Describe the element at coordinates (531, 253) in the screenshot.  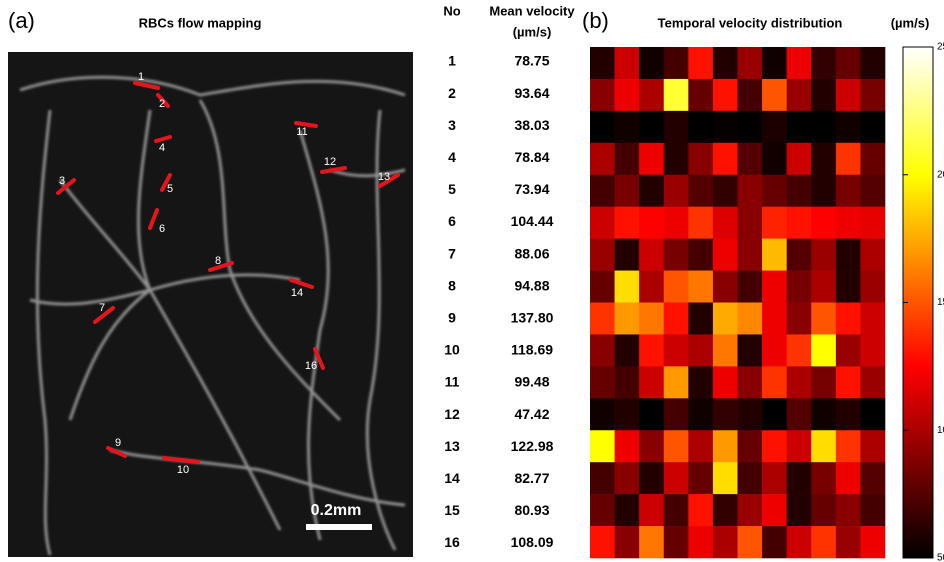
I see `mean-velocity: 88.06` at that location.